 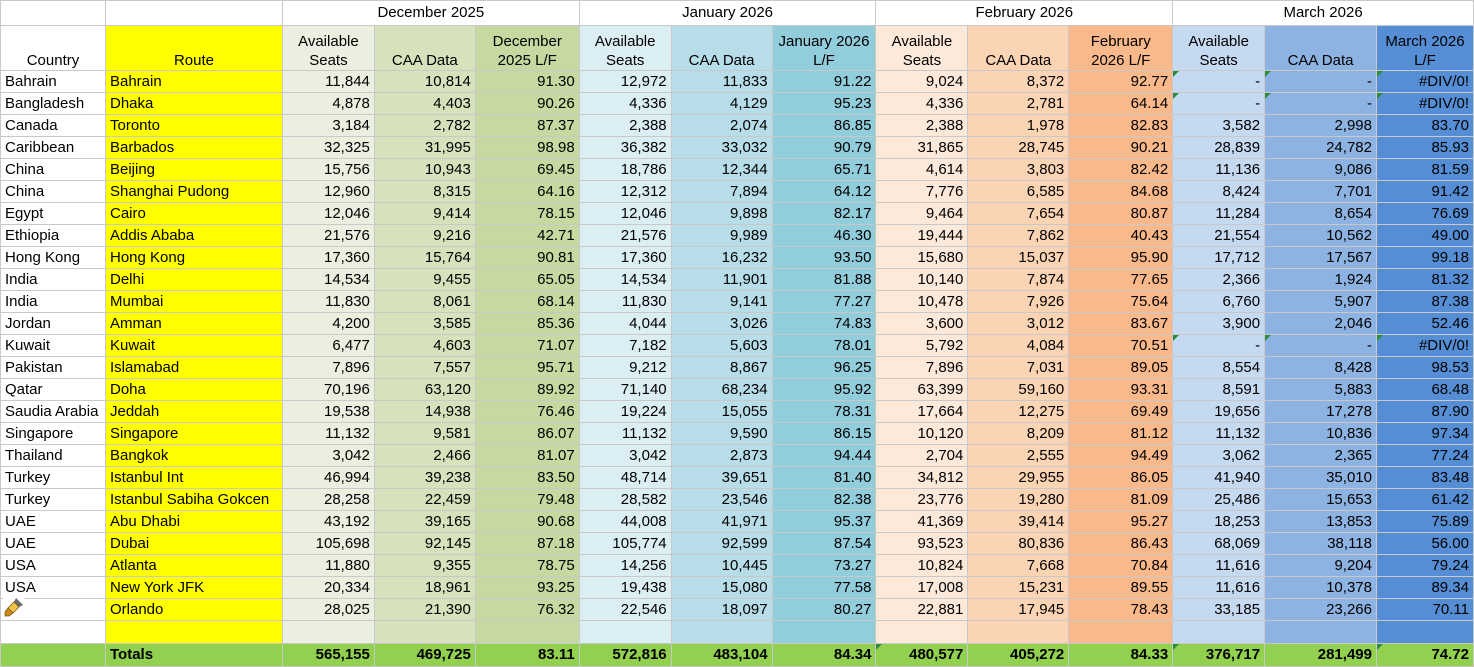 What do you see at coordinates (527, 499) in the screenshot?
I see `cell-dec-lf: 79.48` at bounding box center [527, 499].